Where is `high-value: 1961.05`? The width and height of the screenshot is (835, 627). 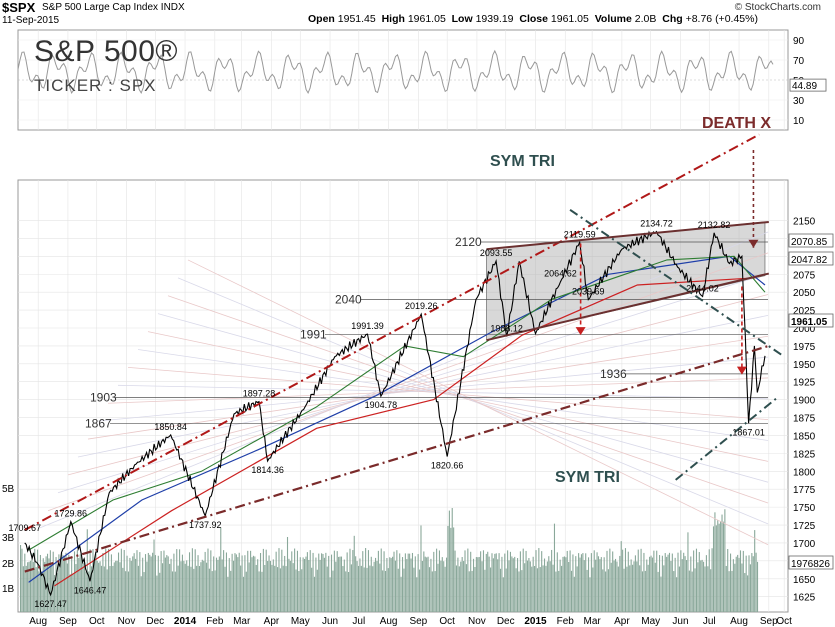 high-value: 1961.05 is located at coordinates (426, 19).